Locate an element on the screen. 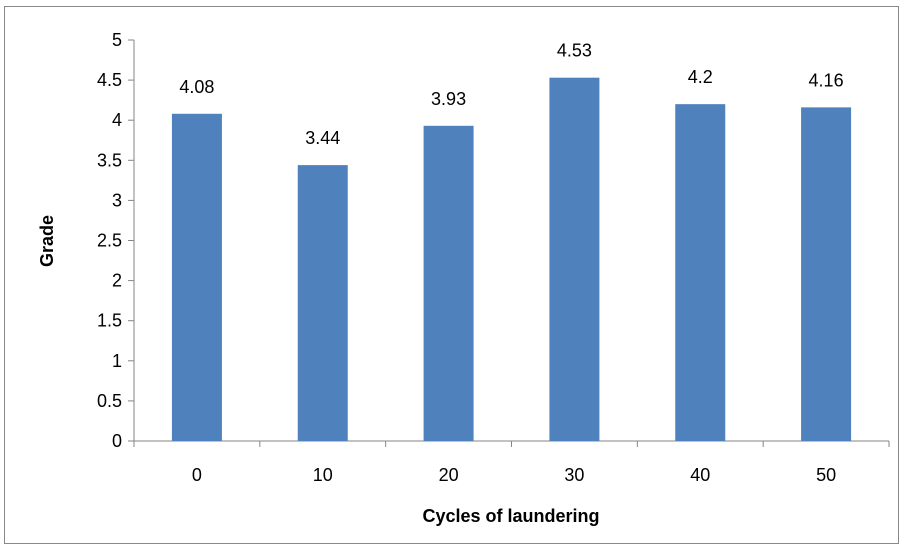  y-tick-label: 0 is located at coordinates (117, 441).